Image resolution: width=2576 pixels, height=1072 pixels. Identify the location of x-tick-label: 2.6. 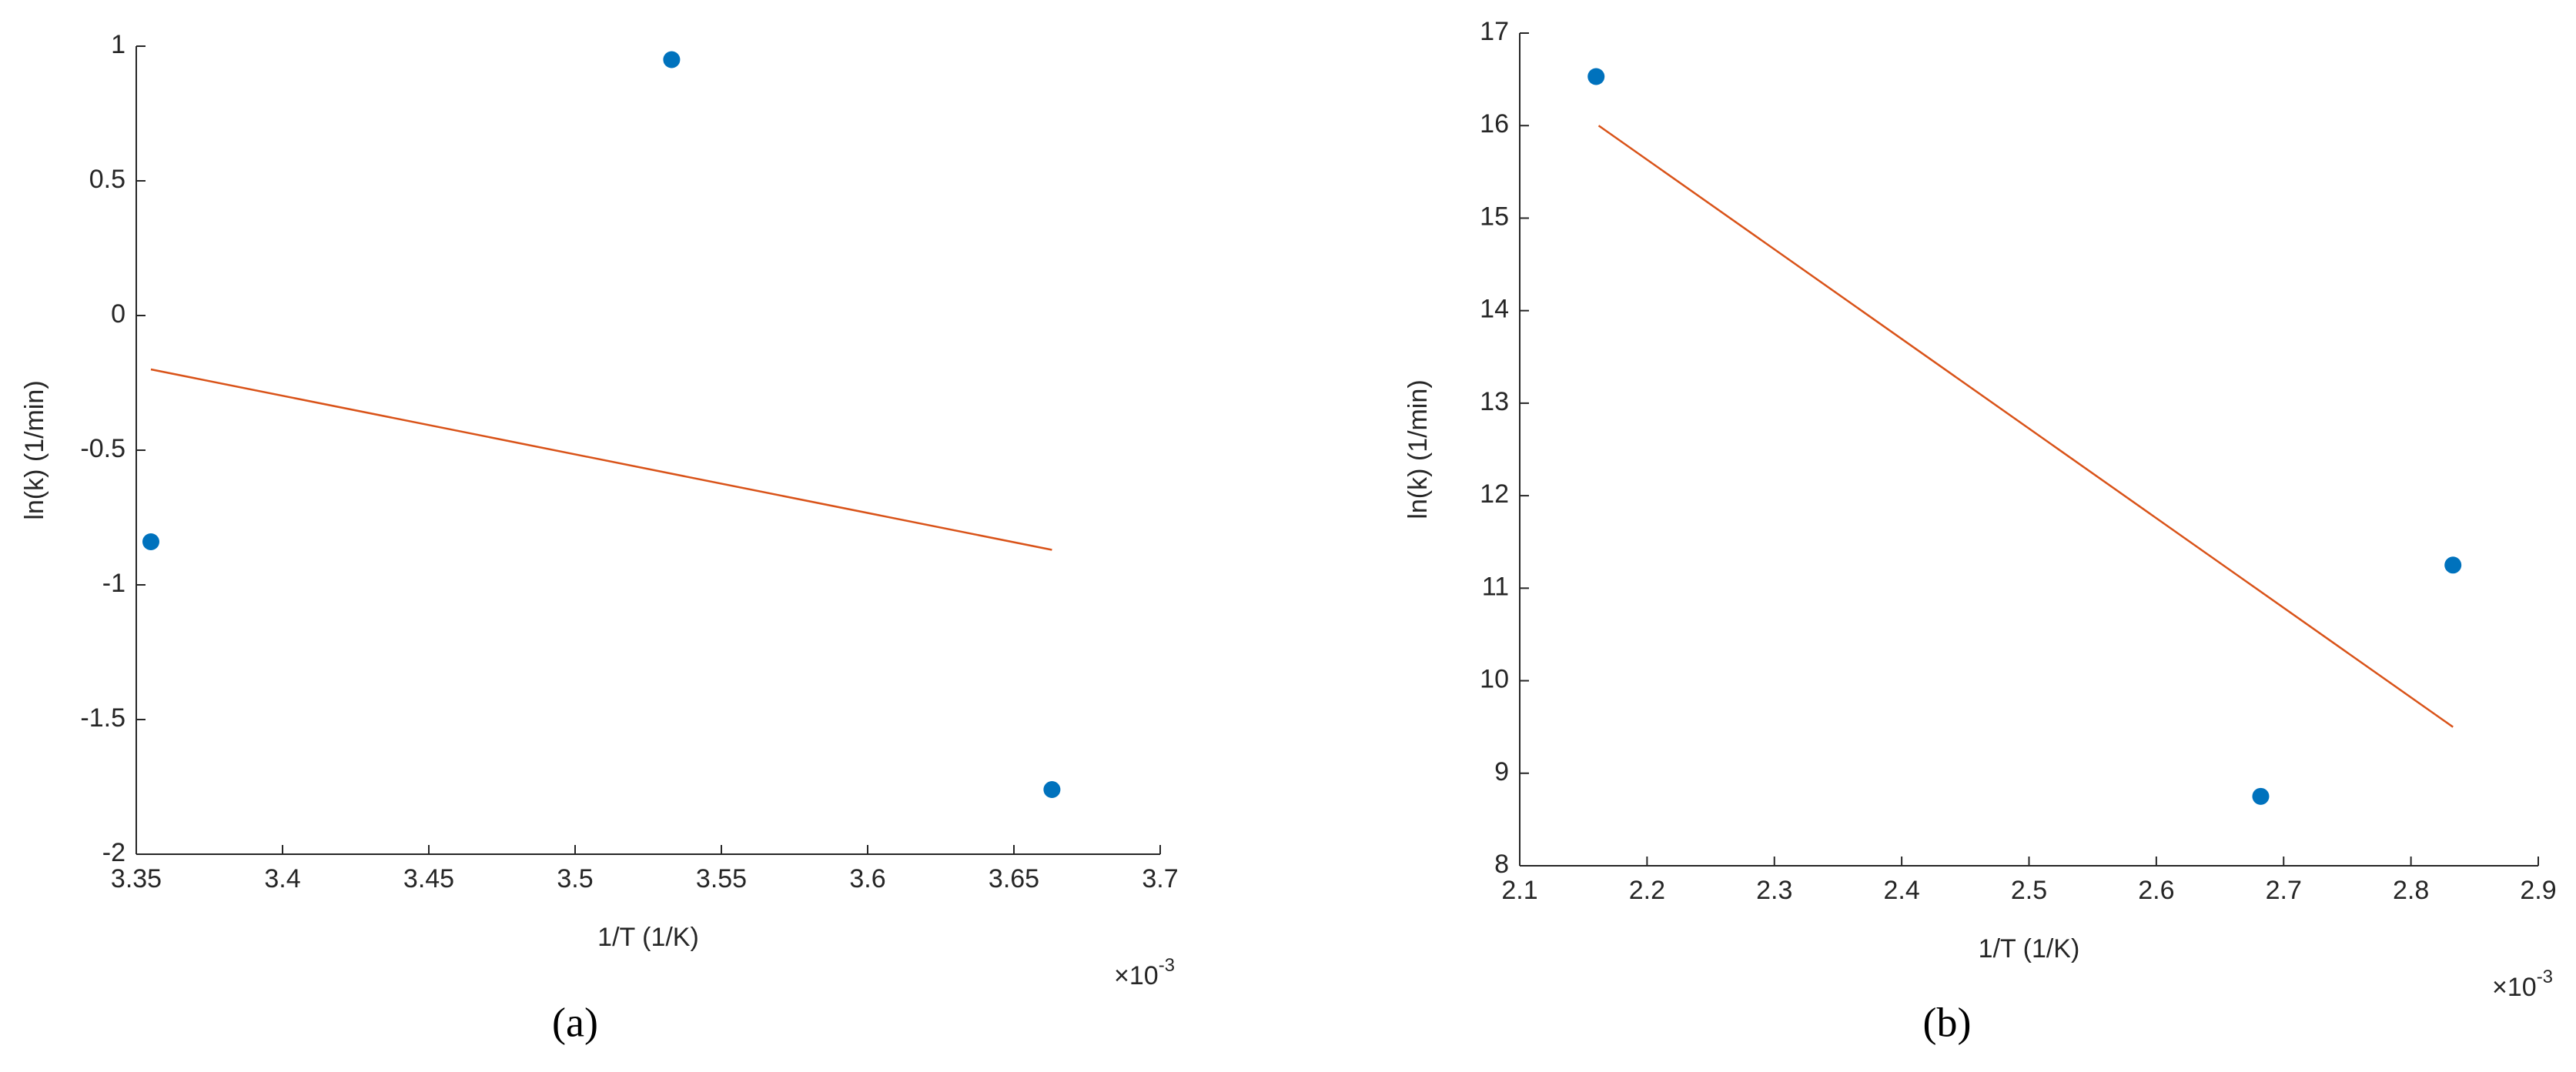
(2156, 890).